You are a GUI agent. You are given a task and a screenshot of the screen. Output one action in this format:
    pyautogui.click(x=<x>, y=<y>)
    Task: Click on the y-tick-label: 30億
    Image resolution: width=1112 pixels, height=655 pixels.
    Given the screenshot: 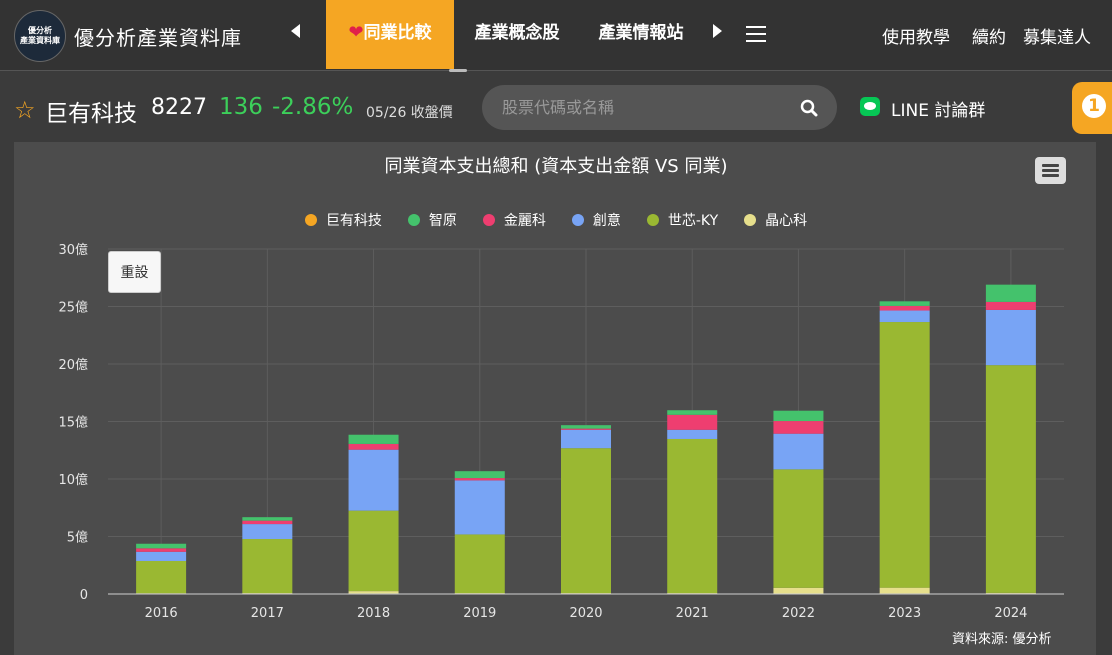 What is the action you would take?
    pyautogui.click(x=73, y=250)
    